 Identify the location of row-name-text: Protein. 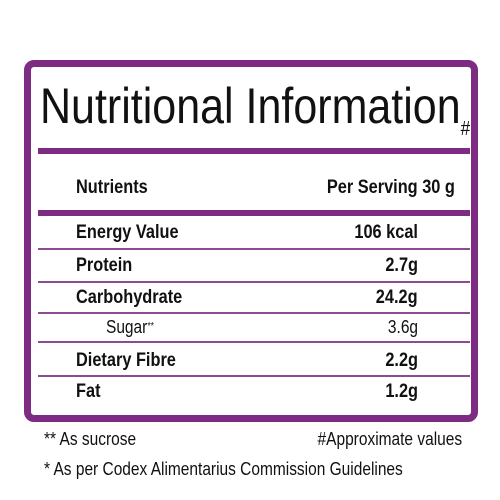
(104, 265).